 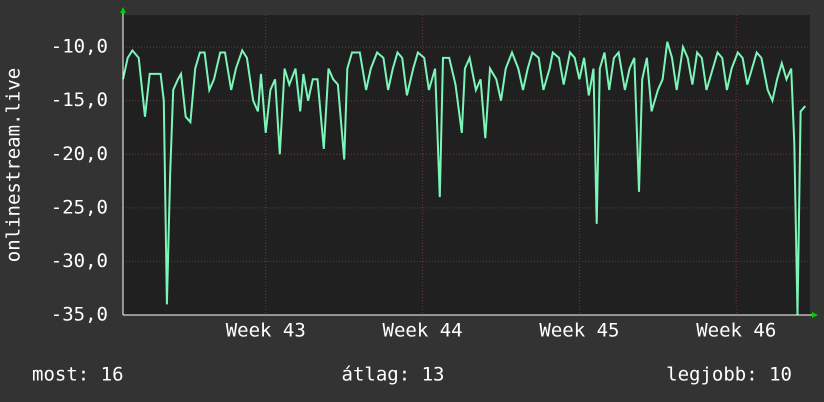 What do you see at coordinates (14, 165) in the screenshot?
I see `y-axis-label: onlinestream.live` at bounding box center [14, 165].